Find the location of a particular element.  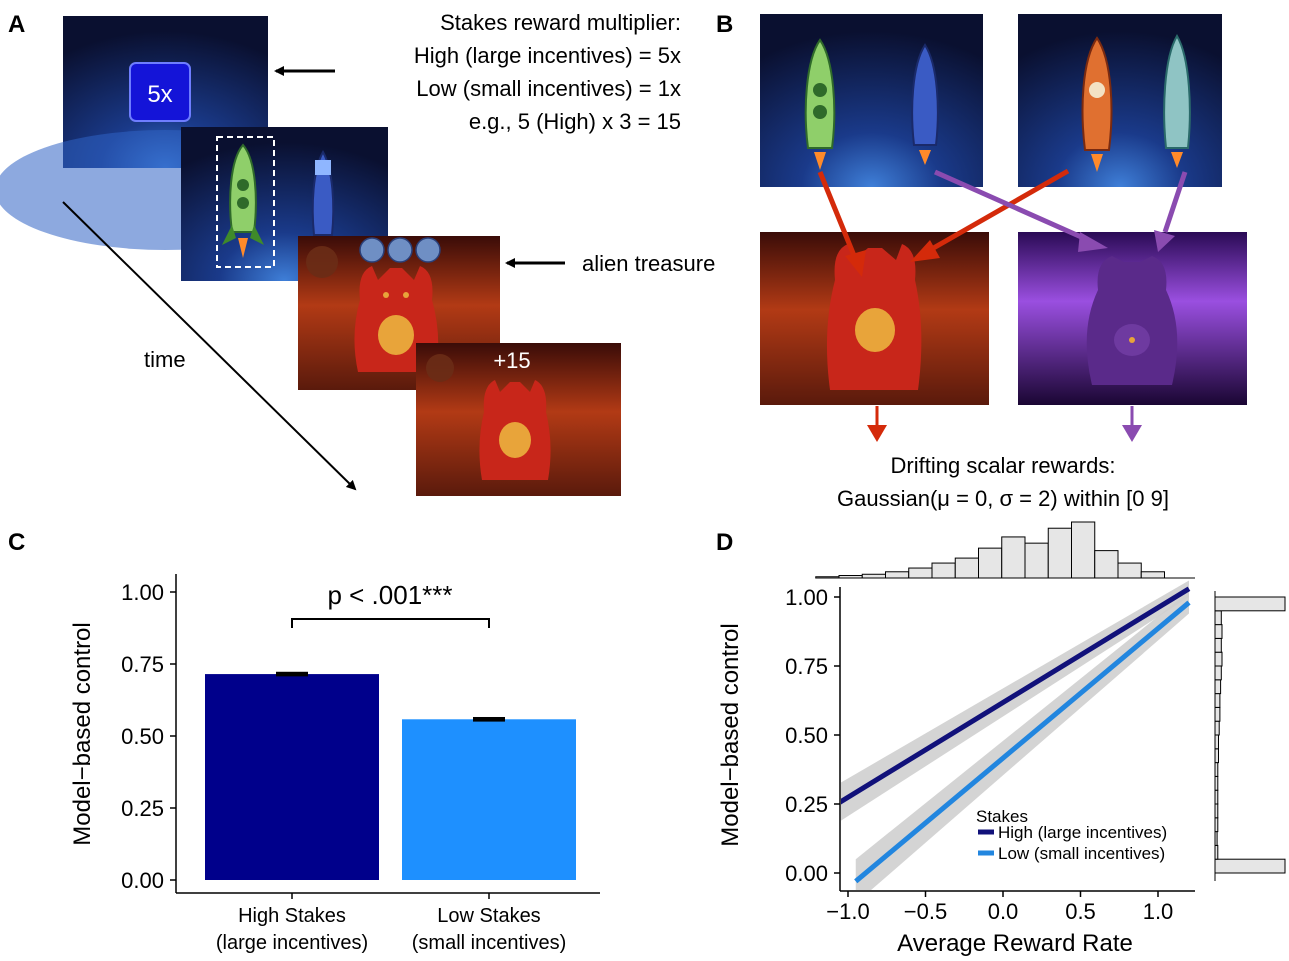

rocket-pair-1-screen is located at coordinates (871, 100).